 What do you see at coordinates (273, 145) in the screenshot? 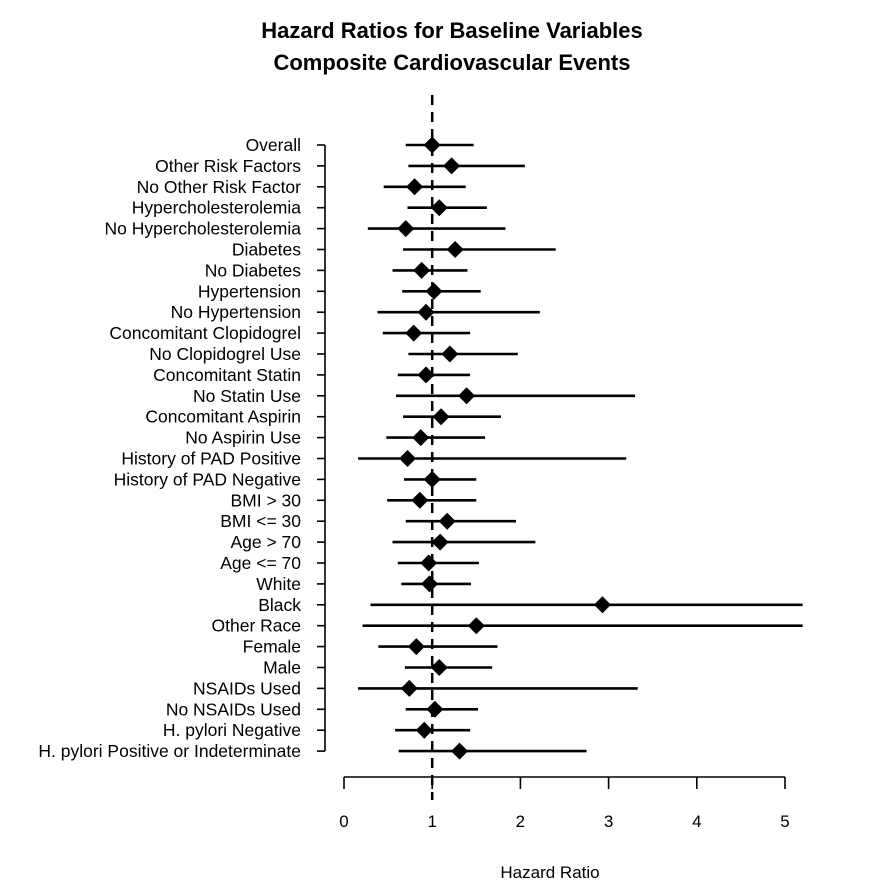
I see `row-label: Overall` at bounding box center [273, 145].